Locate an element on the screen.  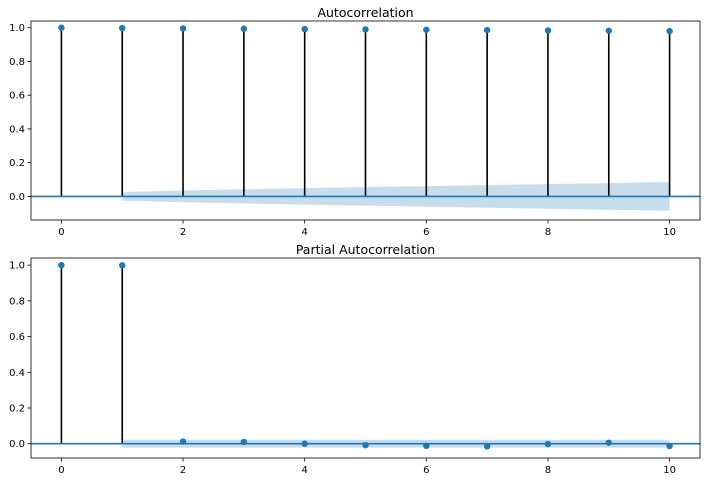
acf-ytick-label: 0.2 is located at coordinates (17, 163).